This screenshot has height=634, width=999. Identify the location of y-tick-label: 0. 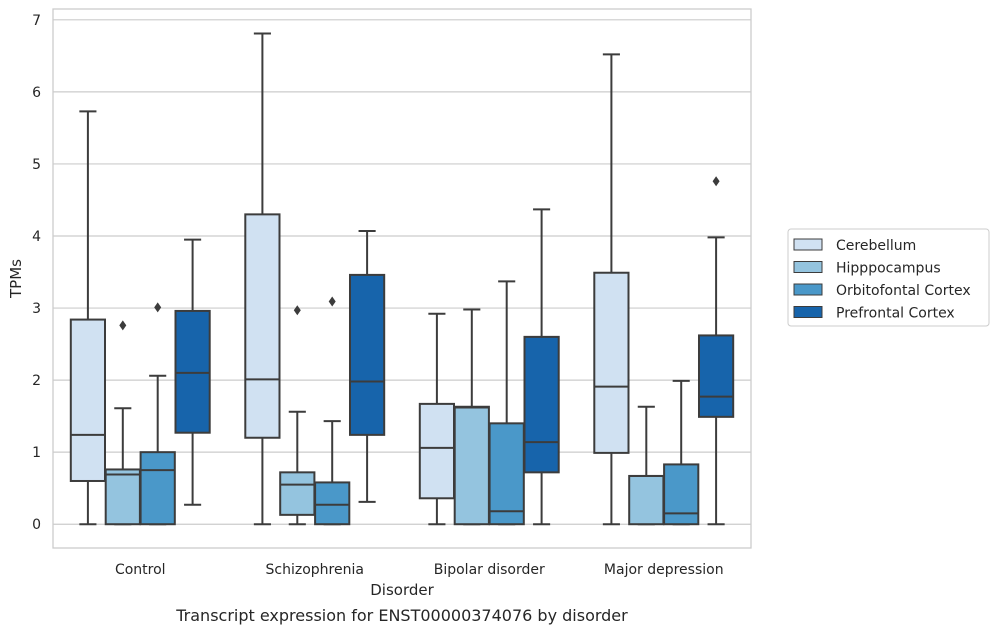
(36, 525).